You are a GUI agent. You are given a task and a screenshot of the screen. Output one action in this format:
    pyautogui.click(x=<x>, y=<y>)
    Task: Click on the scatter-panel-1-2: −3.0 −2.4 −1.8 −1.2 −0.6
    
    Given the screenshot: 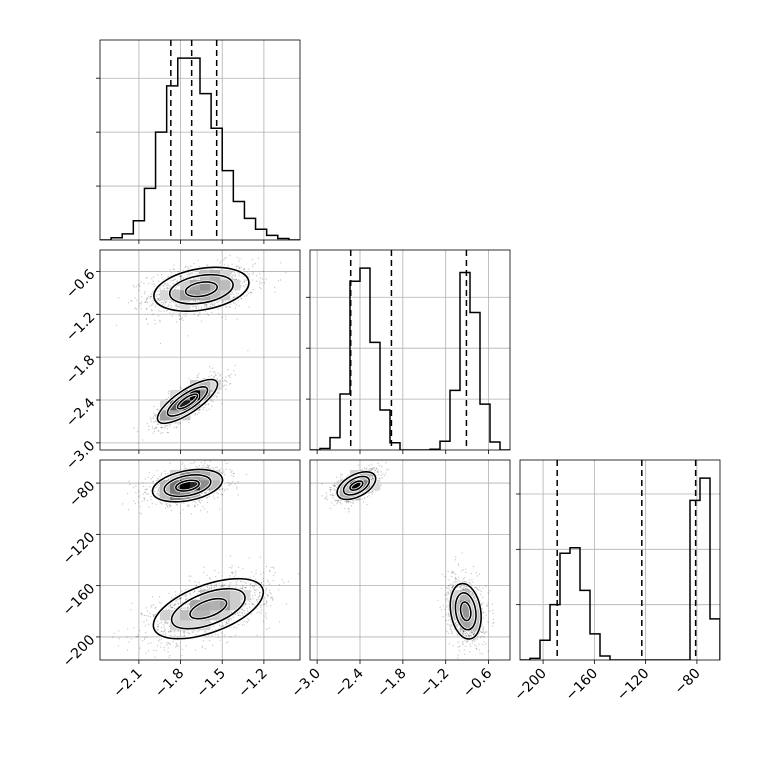 What is the action you would take?
    pyautogui.click(x=400, y=580)
    